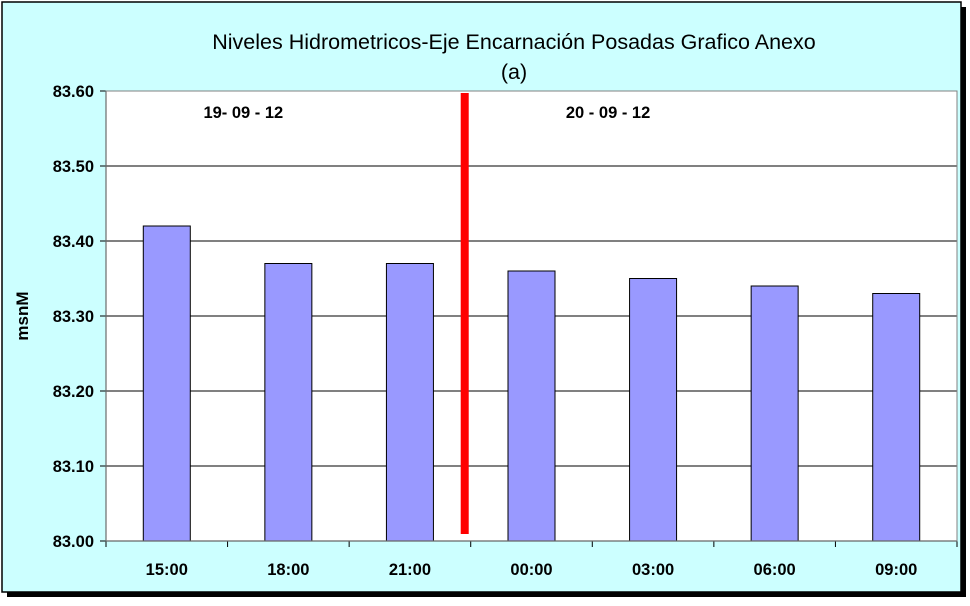  Describe the element at coordinates (775, 570) in the screenshot. I see `x-tick-label: 06:00` at that location.